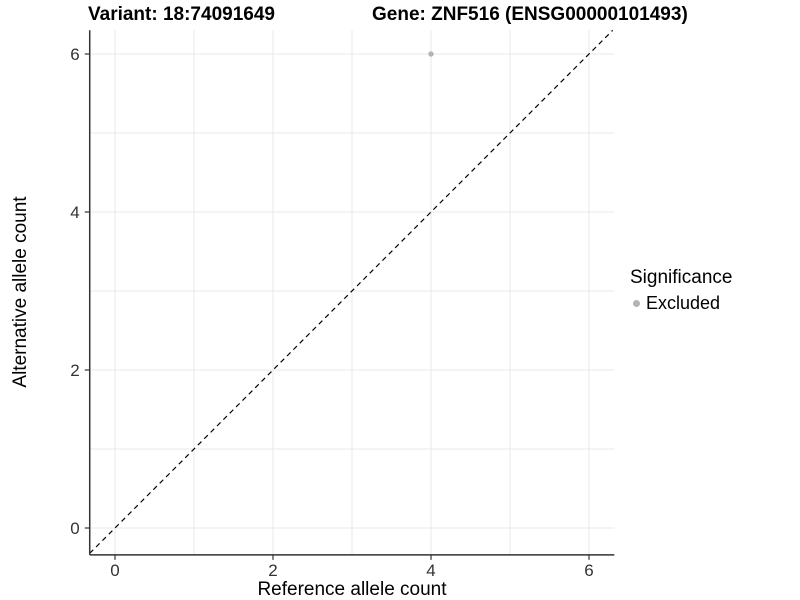 The image size is (800, 600). What do you see at coordinates (74, 212) in the screenshot?
I see `y-tick-label: 4` at bounding box center [74, 212].